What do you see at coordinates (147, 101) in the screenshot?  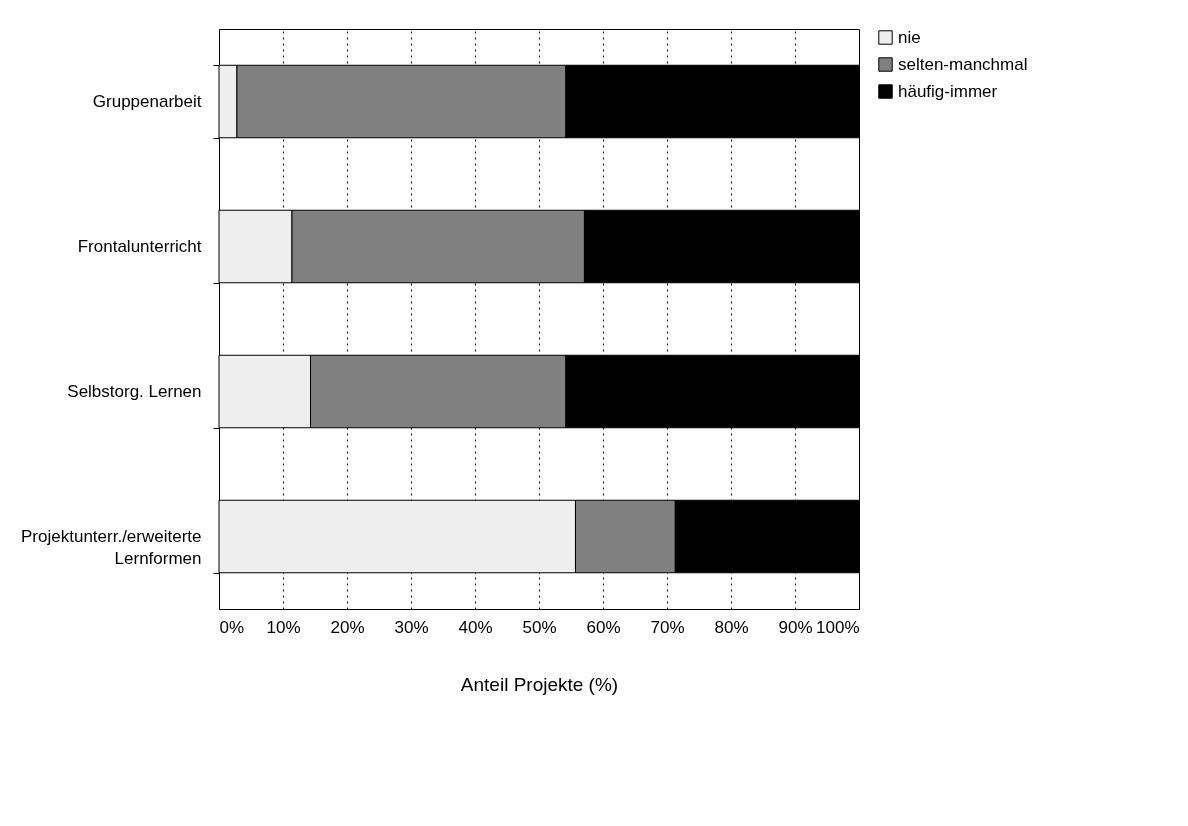 I see `y-tick-label: Gruppenarbeit` at bounding box center [147, 101].